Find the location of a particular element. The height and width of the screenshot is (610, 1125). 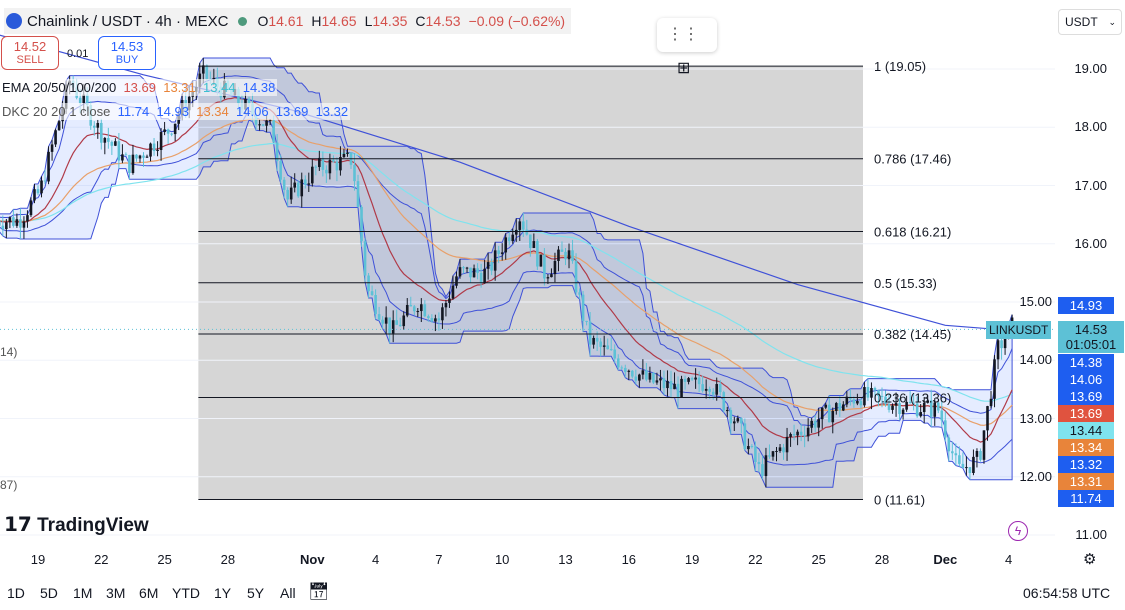

fib-level-label: 0.618 (16.21) is located at coordinates (912, 232).